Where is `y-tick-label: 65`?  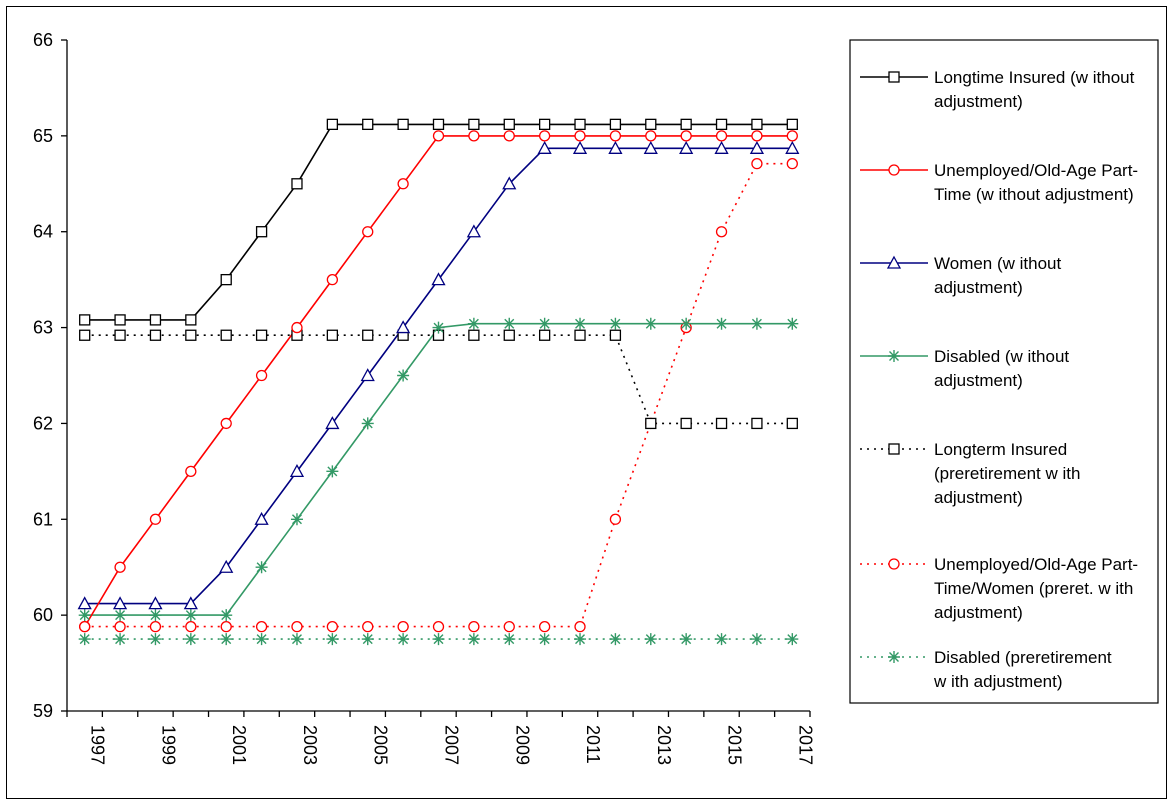
y-tick-label: 65 is located at coordinates (43, 136).